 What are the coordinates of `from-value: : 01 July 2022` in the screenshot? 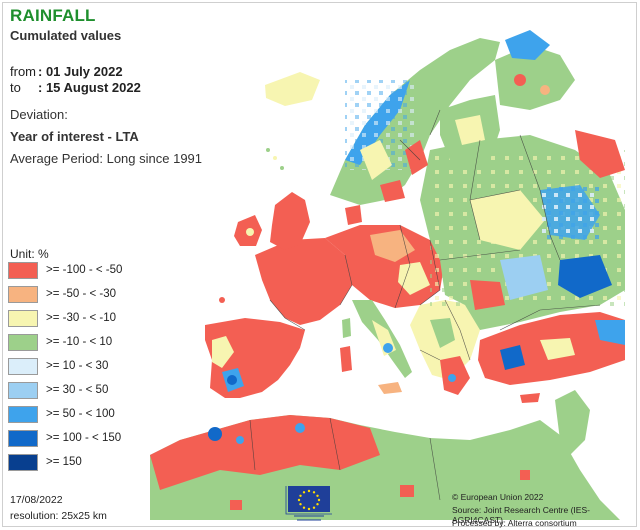 It's located at (80, 71).